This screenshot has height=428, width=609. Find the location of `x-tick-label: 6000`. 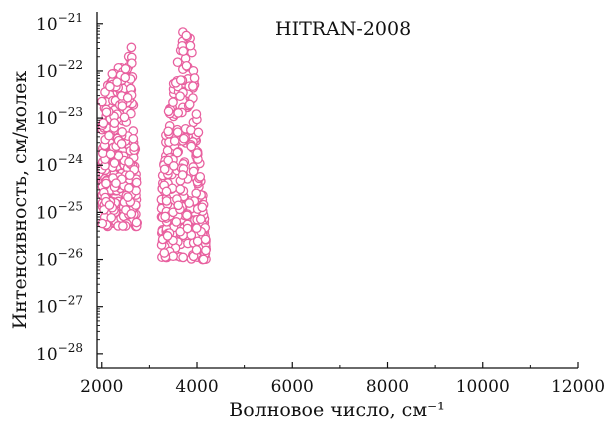

x-tick-label: 6000 is located at coordinates (292, 387).